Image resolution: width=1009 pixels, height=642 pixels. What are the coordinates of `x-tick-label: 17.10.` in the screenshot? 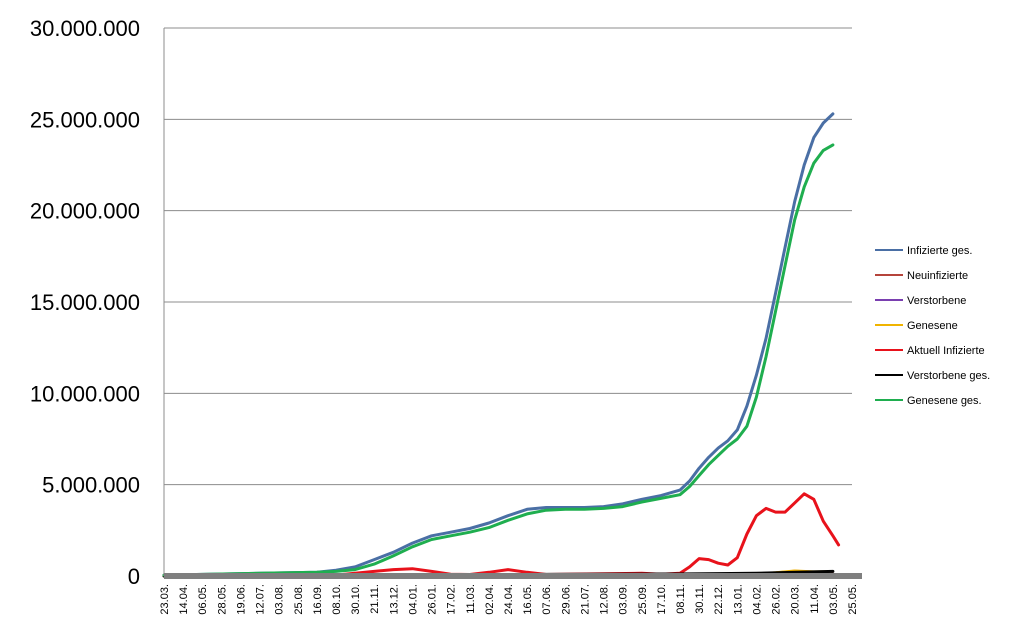 It's located at (662, 599).